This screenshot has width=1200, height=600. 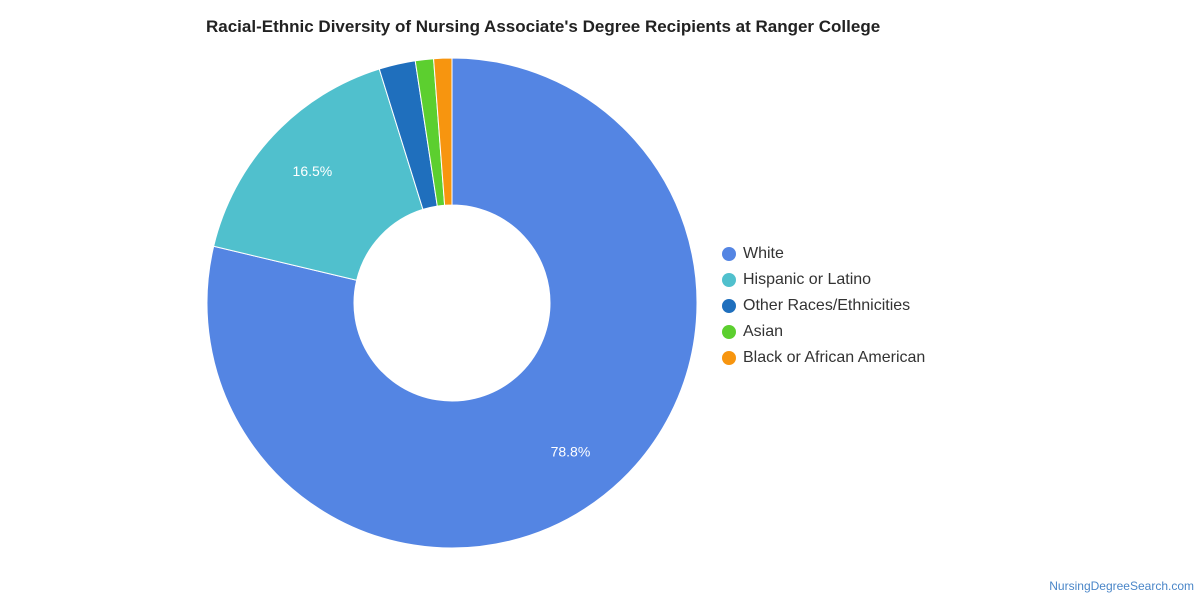 I want to click on legend-item: Asian, so click(x=823, y=332).